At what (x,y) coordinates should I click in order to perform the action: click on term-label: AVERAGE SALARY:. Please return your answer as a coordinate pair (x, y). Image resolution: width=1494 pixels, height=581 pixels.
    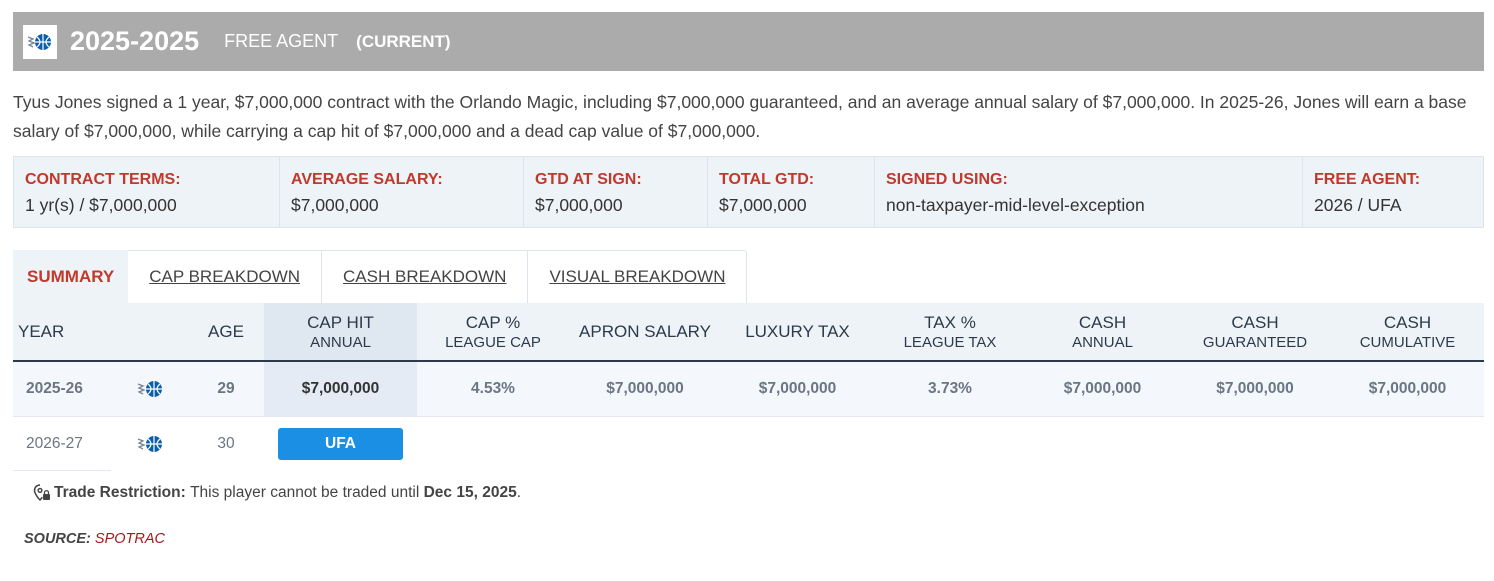
    Looking at the image, I should click on (367, 179).